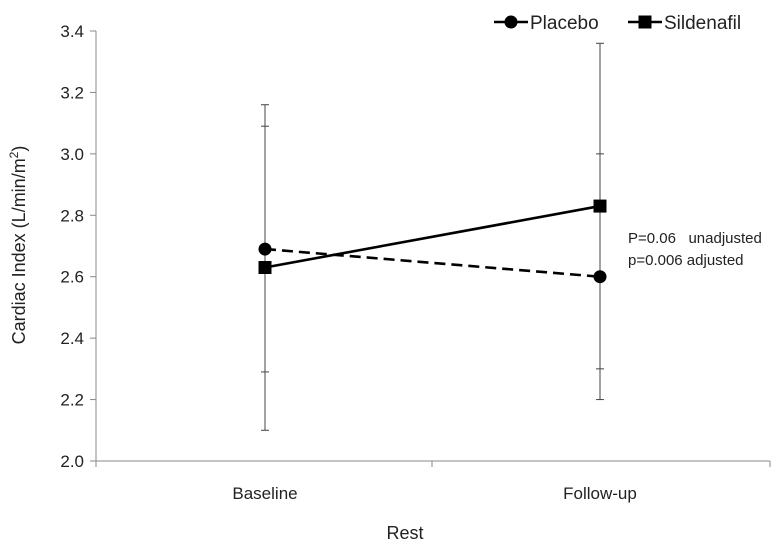 This screenshot has width=776, height=548. I want to click on y-tick-label: 3.4, so click(72, 31).